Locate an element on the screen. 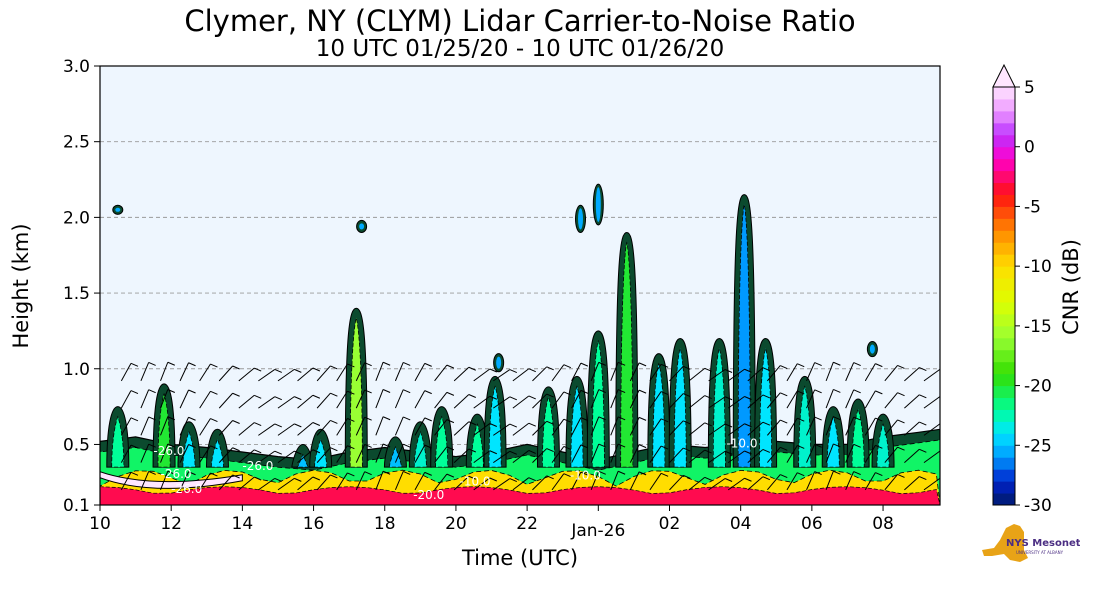 The width and height of the screenshot is (1093, 600). x-tick-label: Jan-26 is located at coordinates (597, 531).